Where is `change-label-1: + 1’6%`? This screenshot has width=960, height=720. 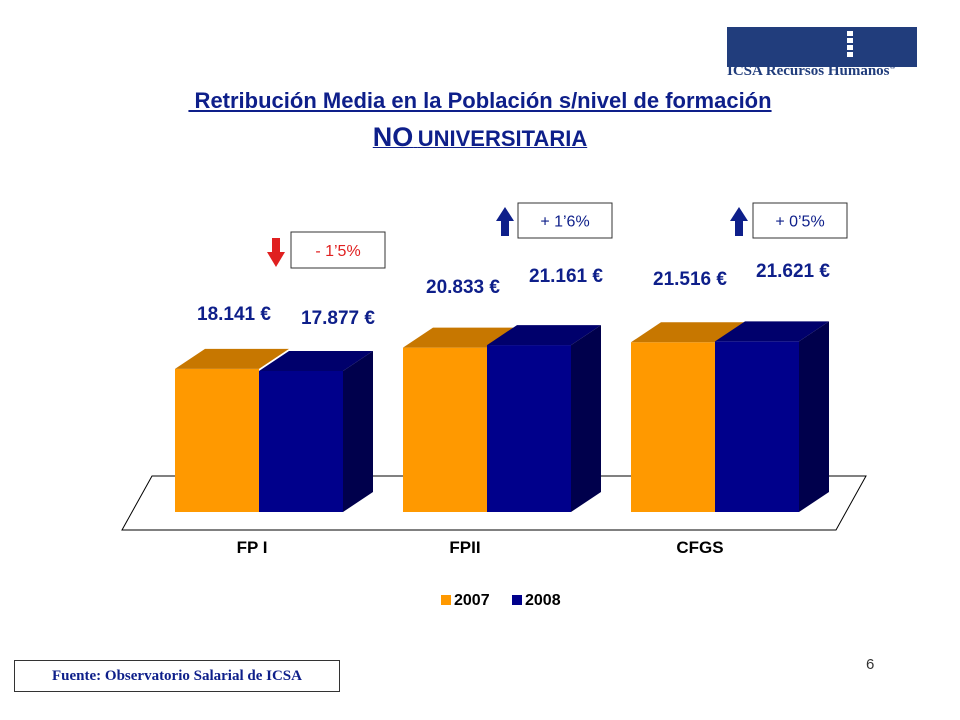
change-label-1: + 1’6% is located at coordinates (564, 222).